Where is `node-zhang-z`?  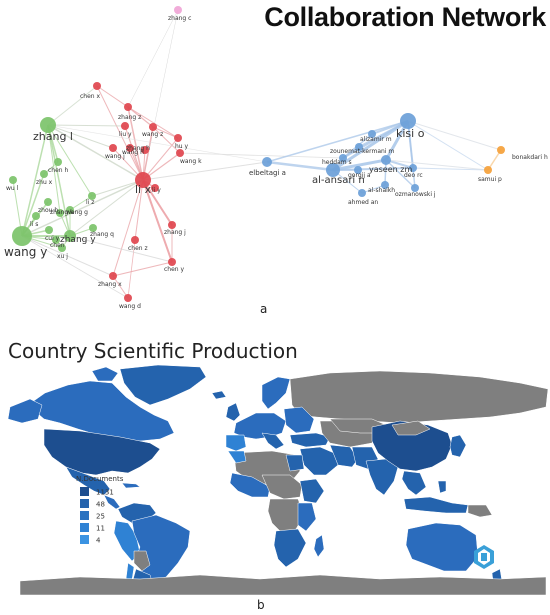 node-zhang-z is located at coordinates (128, 107).